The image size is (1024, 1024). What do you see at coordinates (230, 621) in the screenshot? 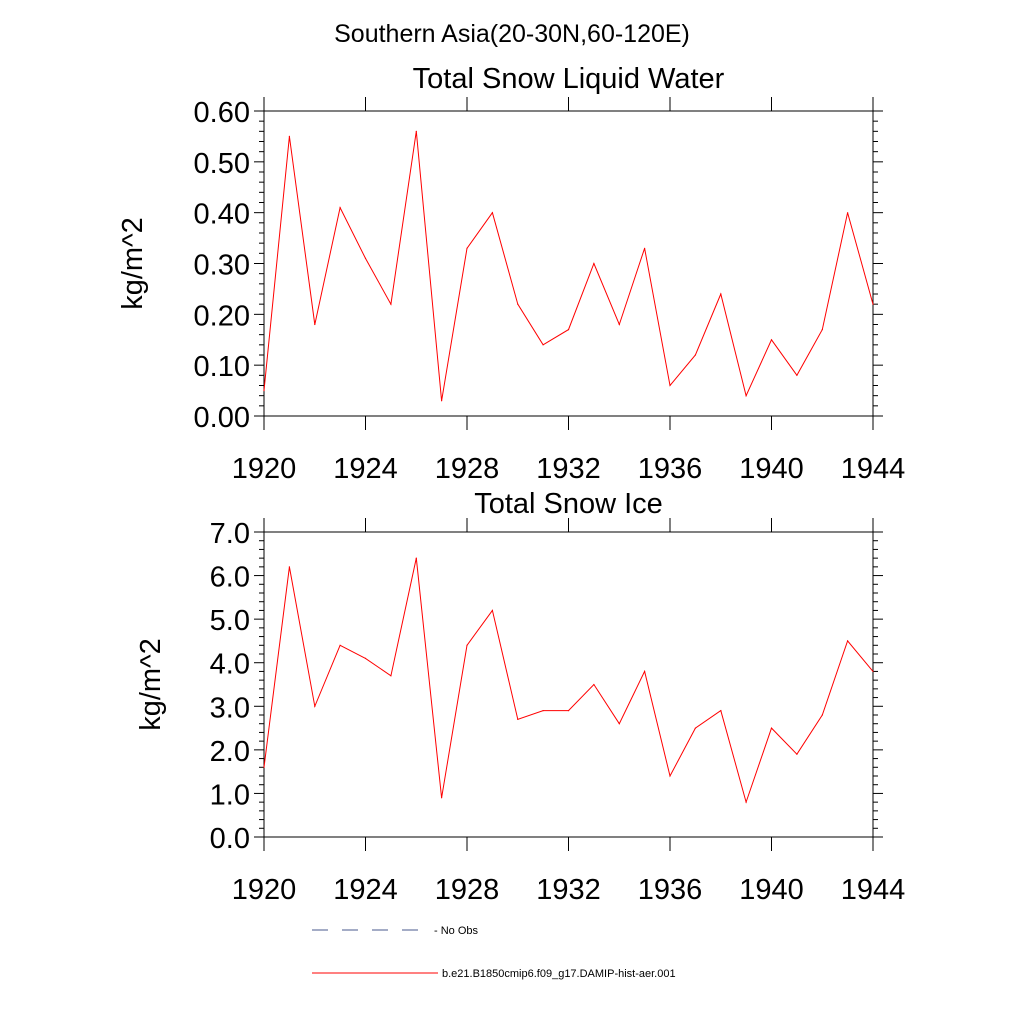
I see `y-tick-label: 5.0` at bounding box center [230, 621].